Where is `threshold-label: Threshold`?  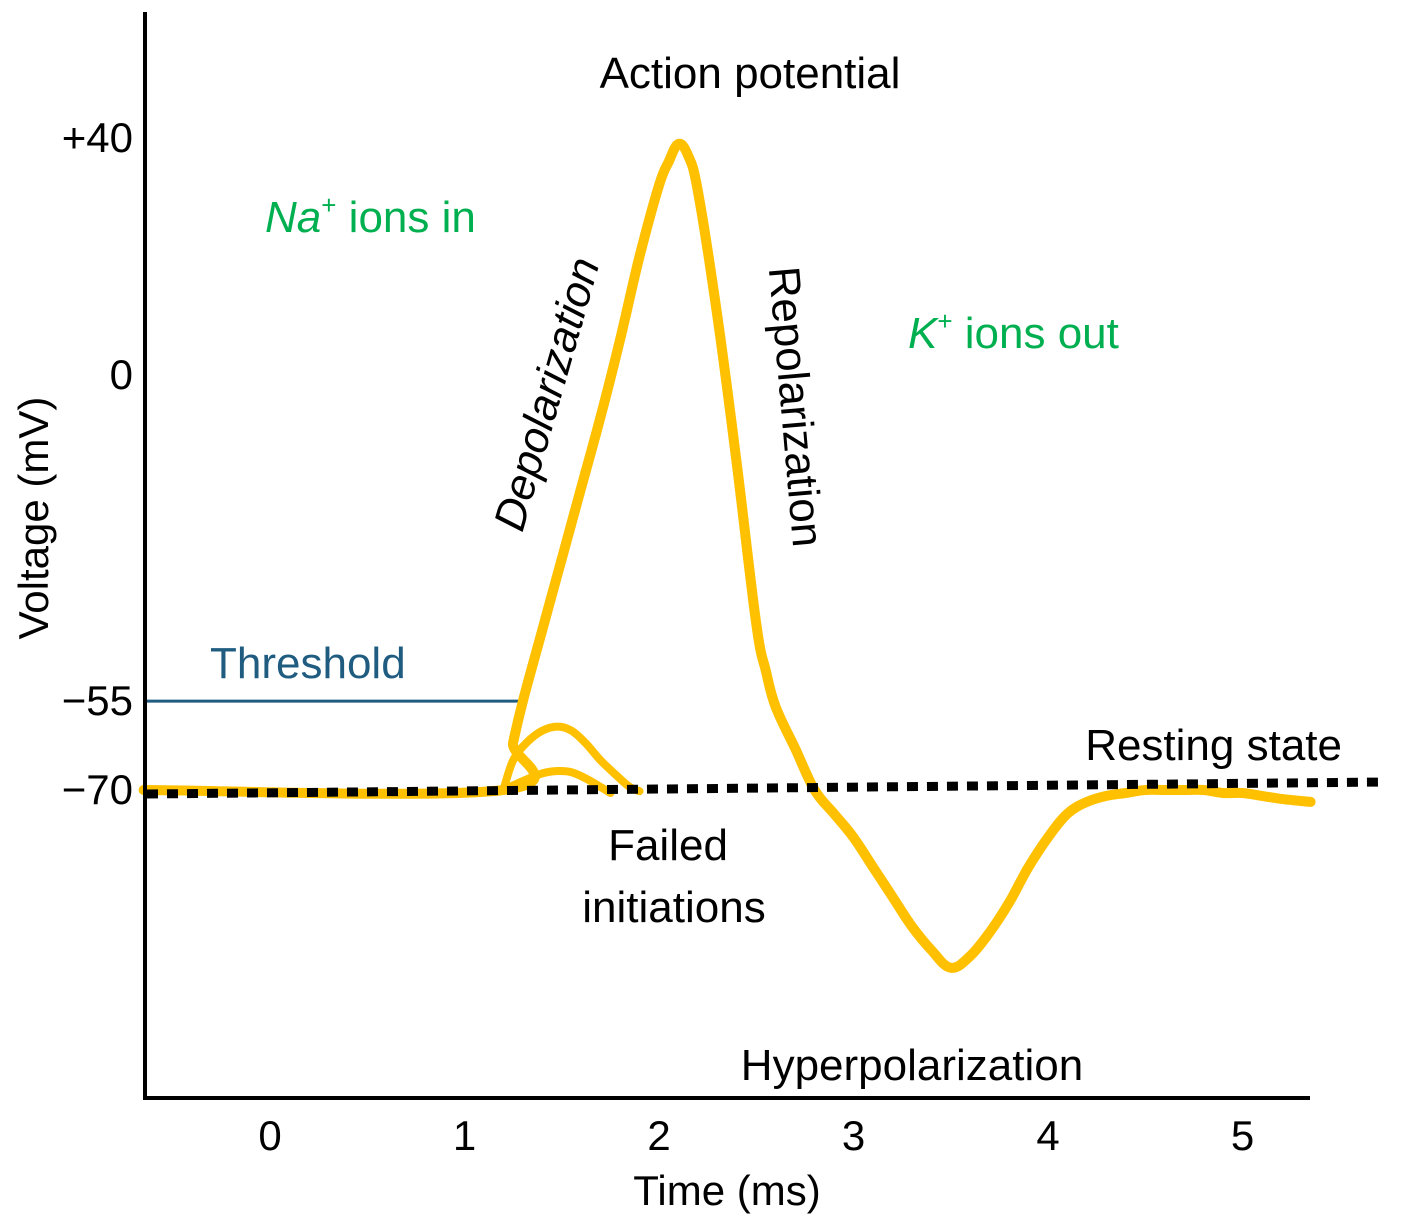 threshold-label: Threshold is located at coordinates (308, 663).